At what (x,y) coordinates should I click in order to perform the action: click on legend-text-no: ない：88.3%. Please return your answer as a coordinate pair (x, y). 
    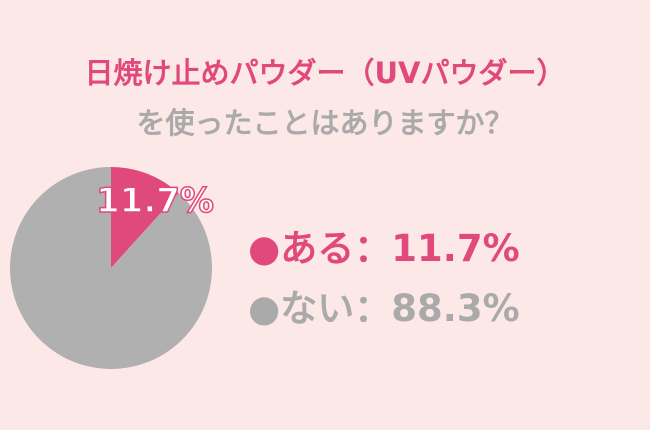
    Looking at the image, I should click on (400, 308).